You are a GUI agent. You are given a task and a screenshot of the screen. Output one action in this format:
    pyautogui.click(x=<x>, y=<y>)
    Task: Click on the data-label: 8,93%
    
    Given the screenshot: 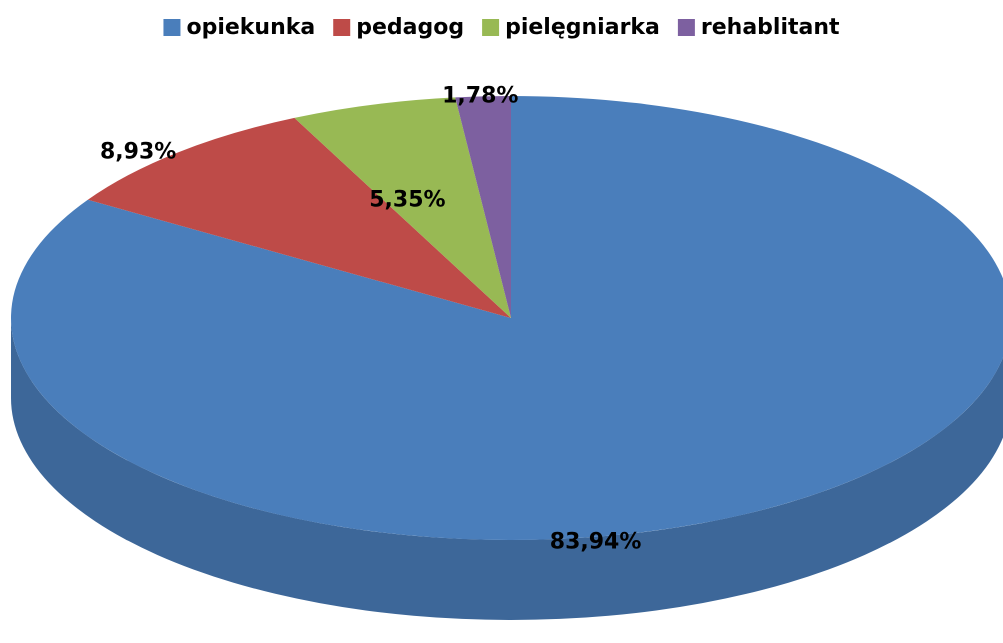 What is the action you would take?
    pyautogui.click(x=138, y=151)
    